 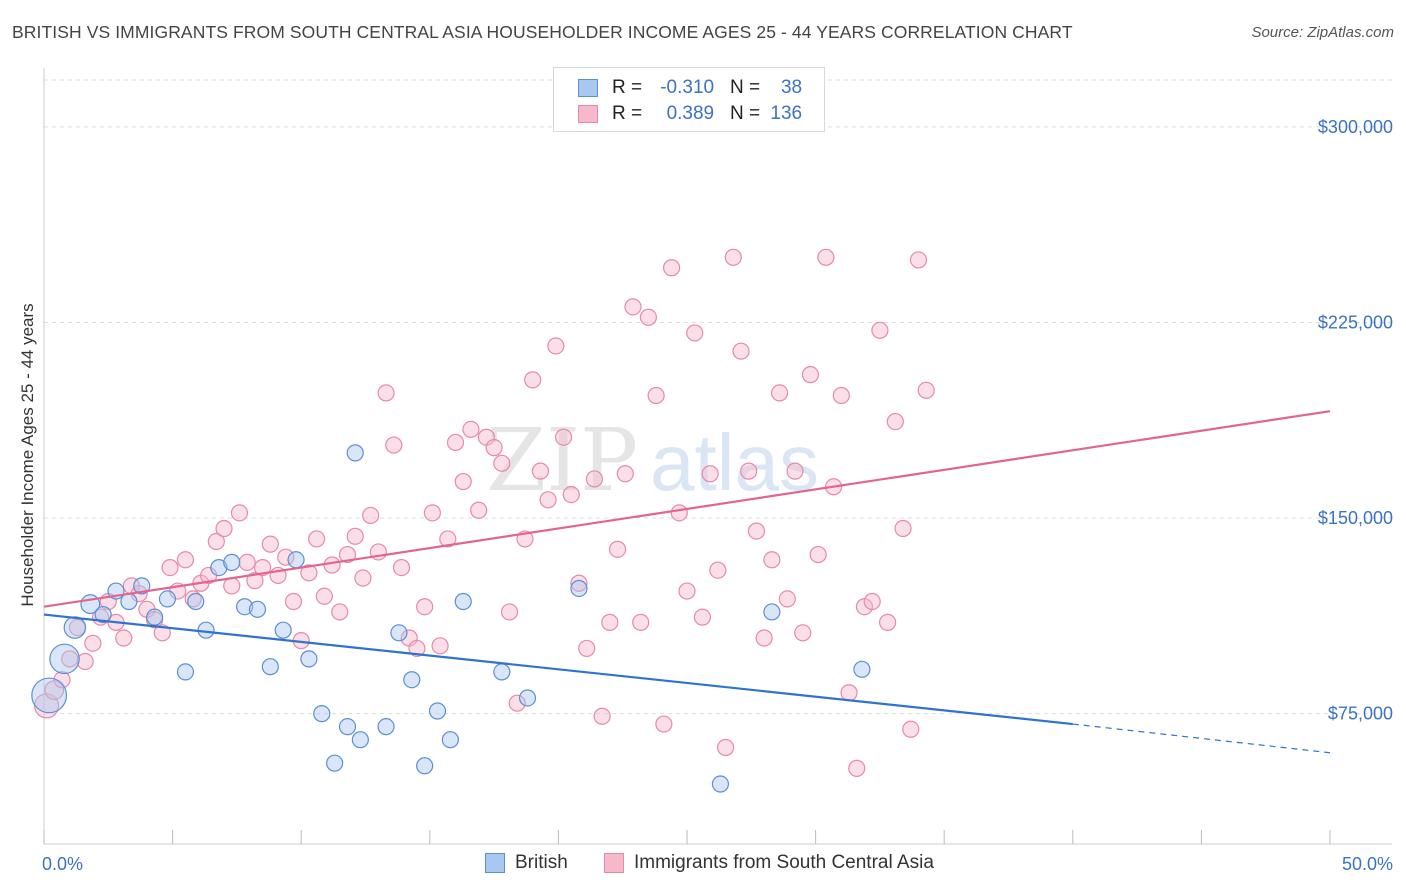 What do you see at coordinates (627, 113) in the screenshot?
I see `r-label: R =` at bounding box center [627, 113].